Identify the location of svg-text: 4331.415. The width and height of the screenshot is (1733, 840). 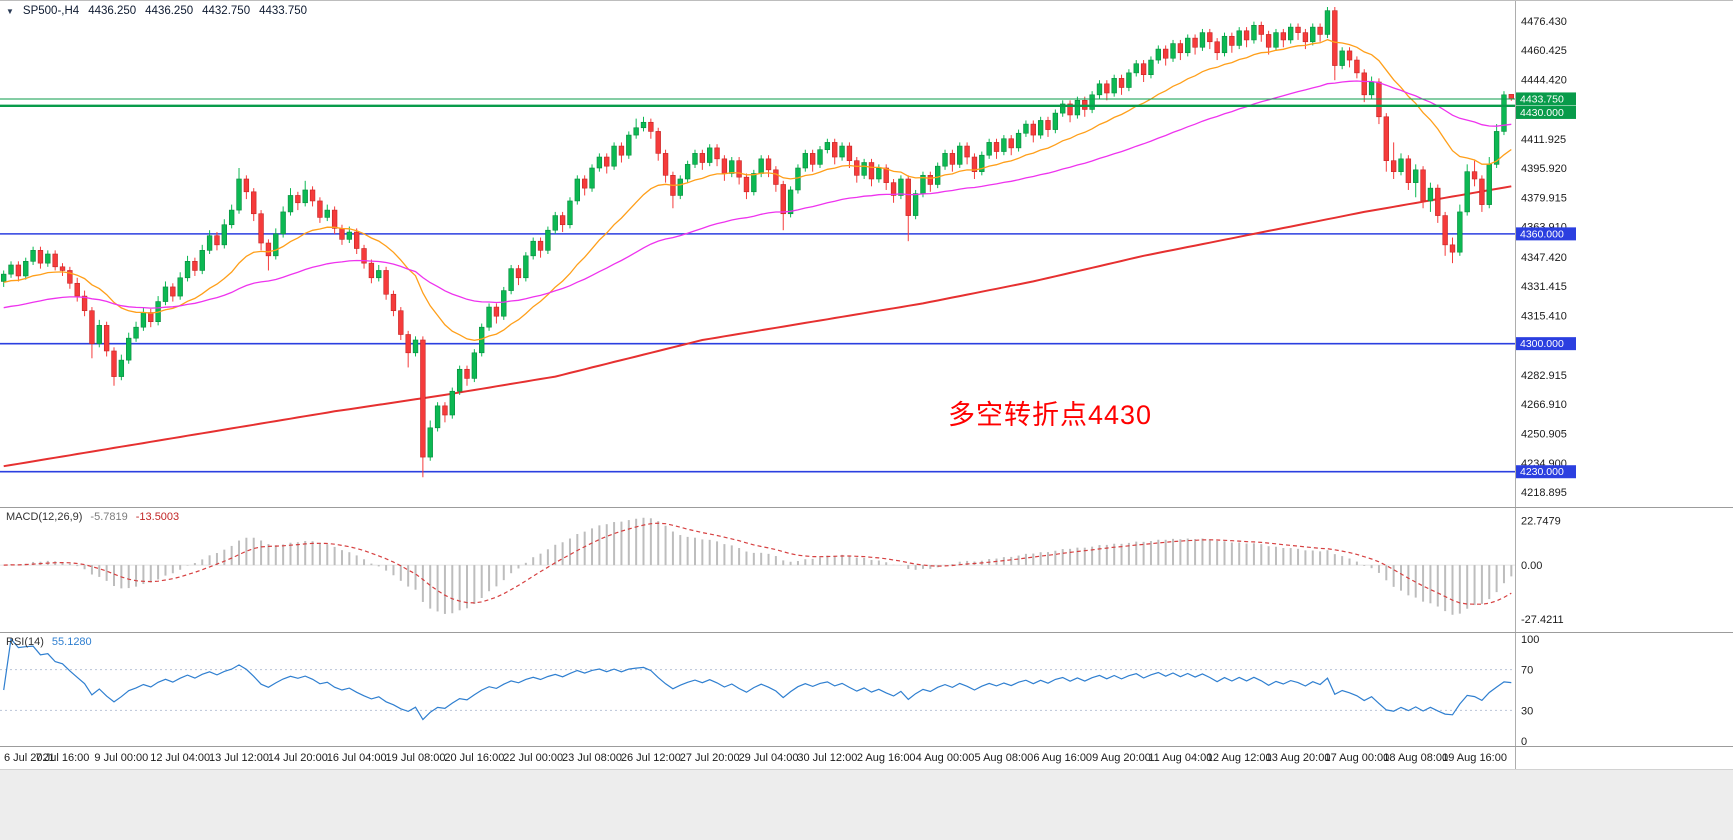
(1544, 287).